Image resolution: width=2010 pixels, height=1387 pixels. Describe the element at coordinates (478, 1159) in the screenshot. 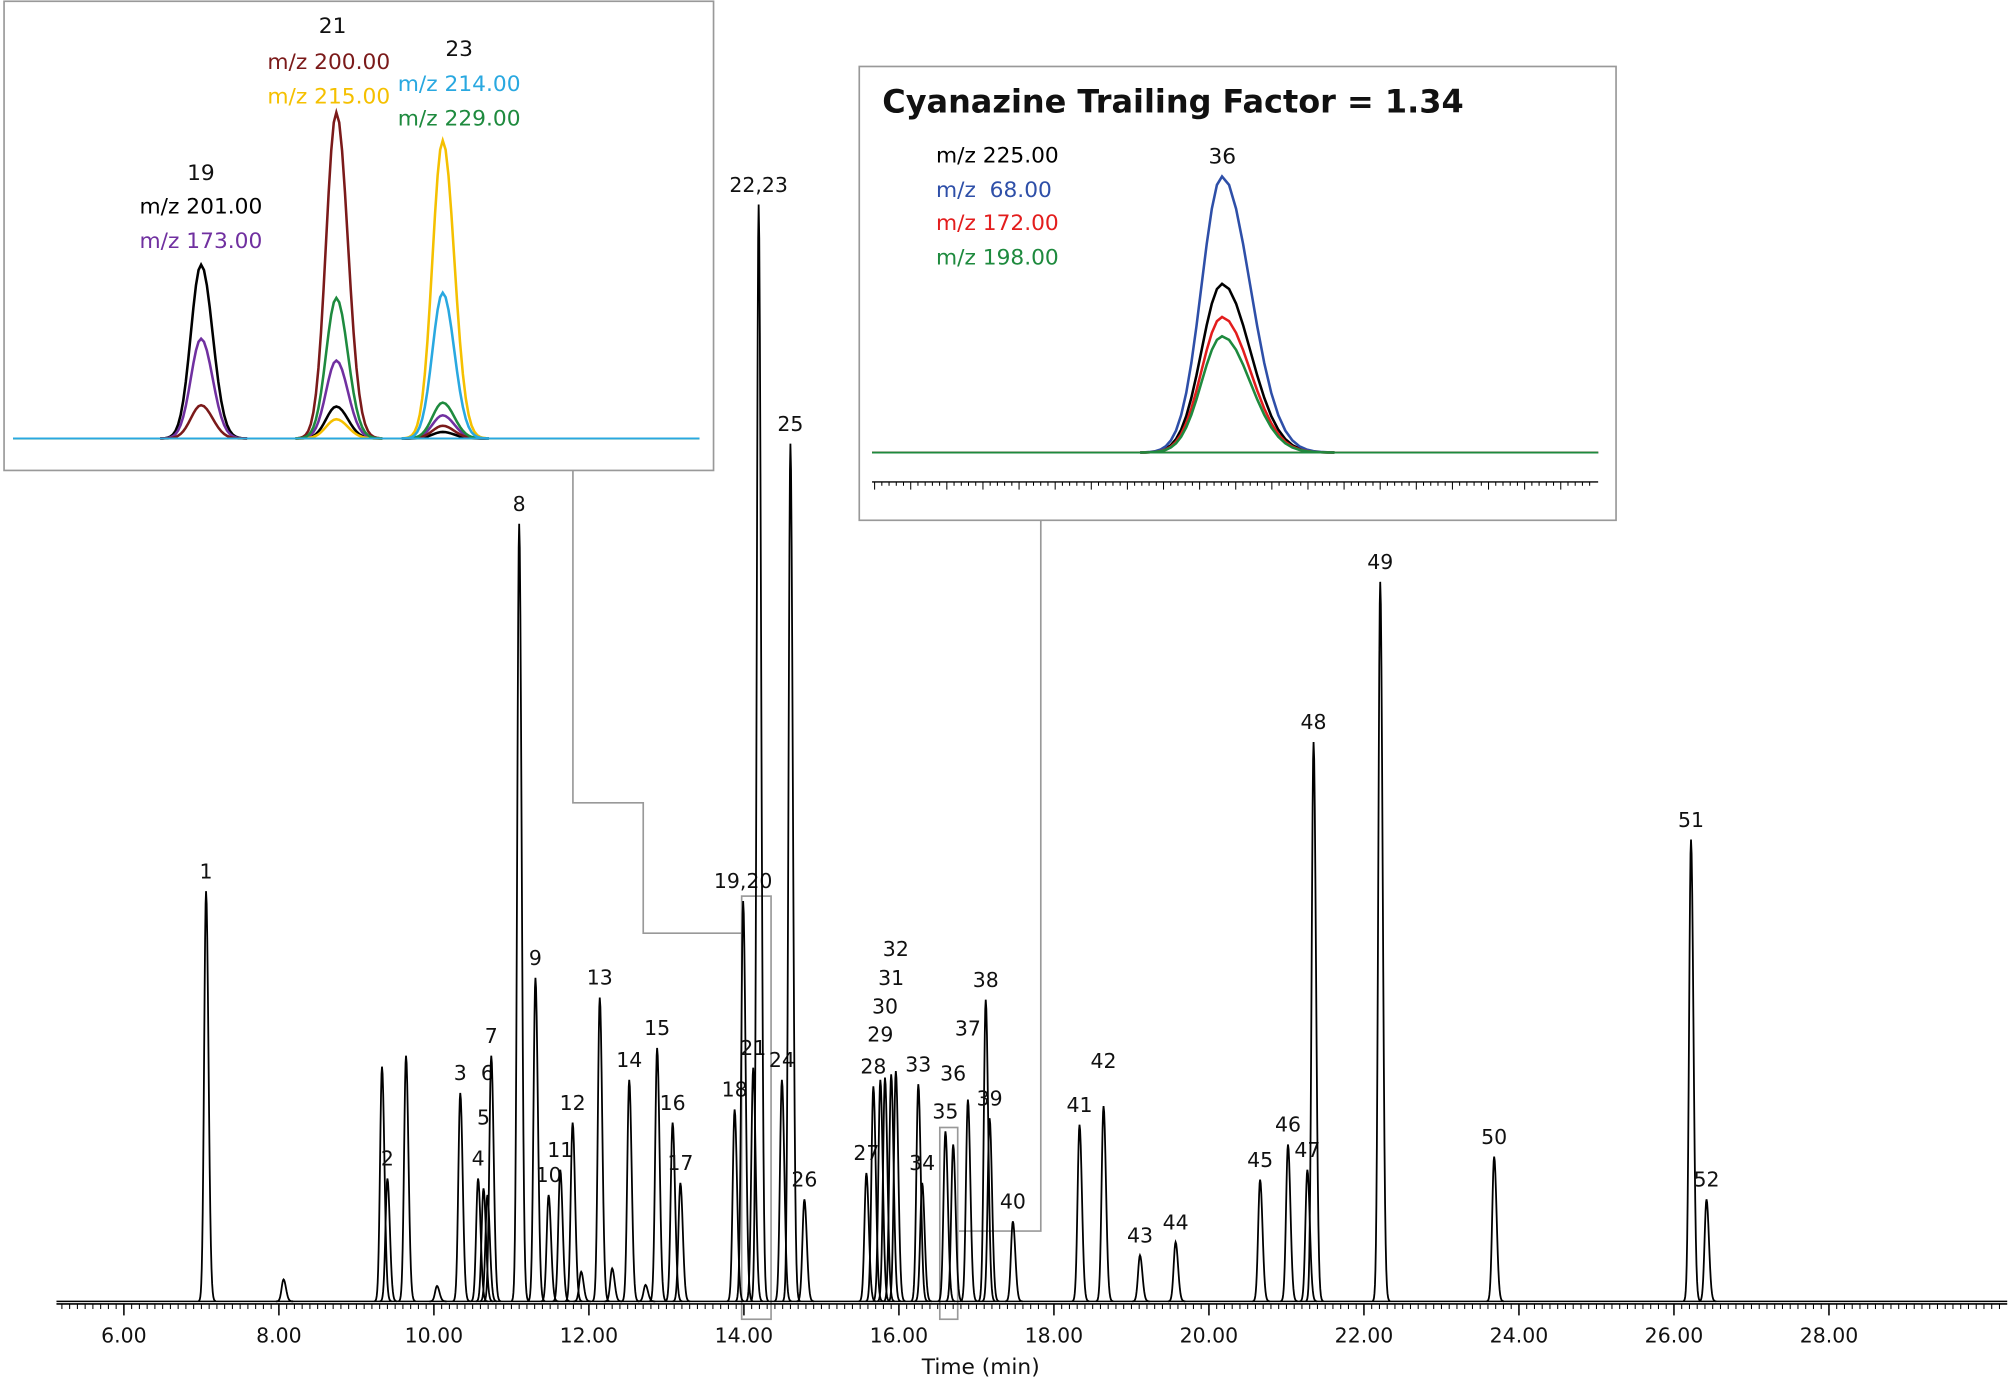

I see `peak-label: 4` at that location.